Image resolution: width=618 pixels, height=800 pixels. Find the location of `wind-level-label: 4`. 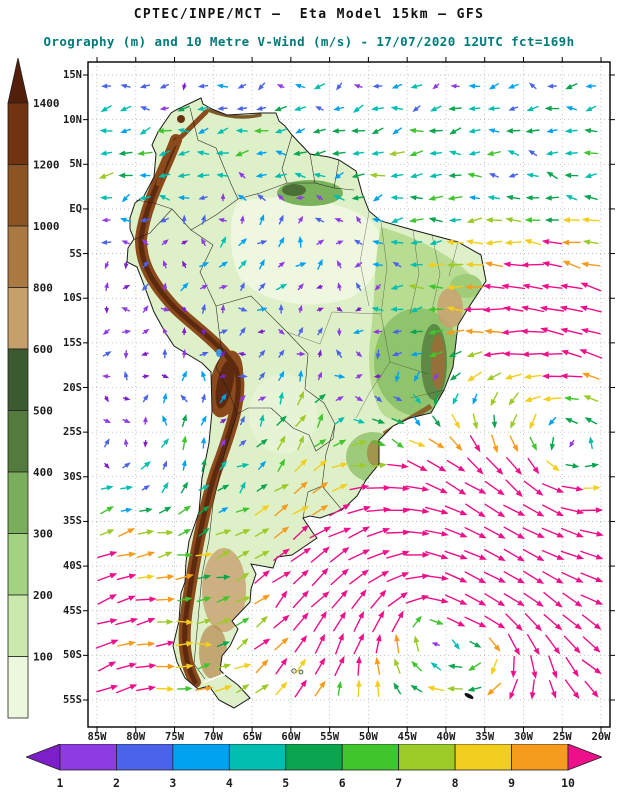

wind-level-label: 4 is located at coordinates (229, 783).